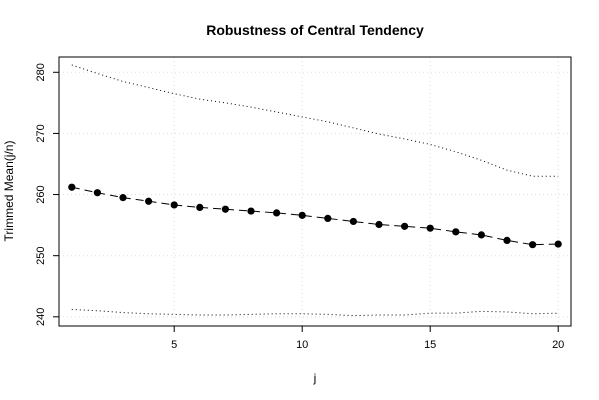 The width and height of the screenshot is (599, 400). Describe the element at coordinates (41, 133) in the screenshot. I see `y-tick-label-270: 270` at that location.